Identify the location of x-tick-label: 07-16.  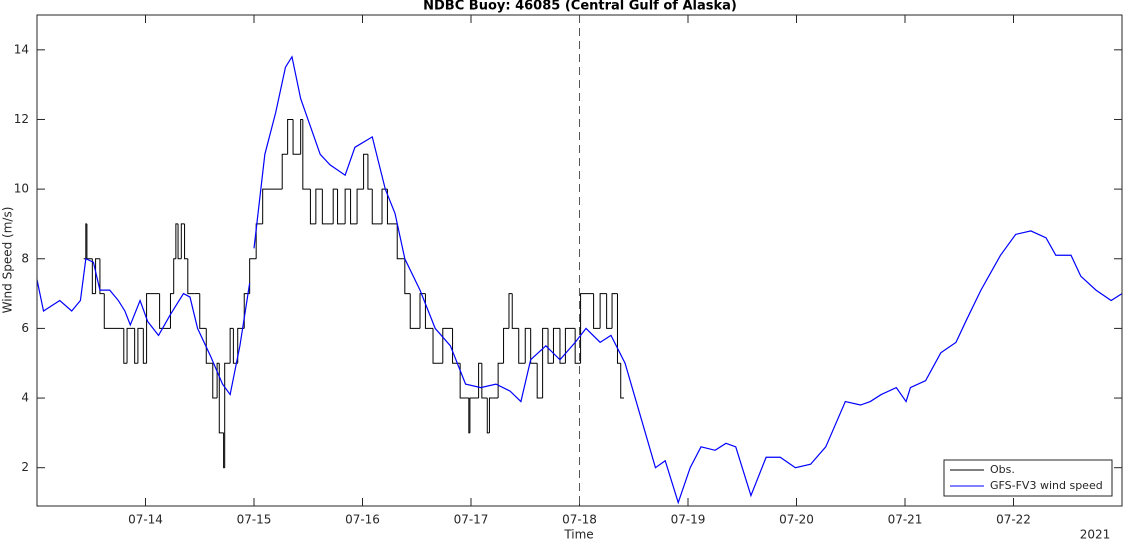
(362, 520).